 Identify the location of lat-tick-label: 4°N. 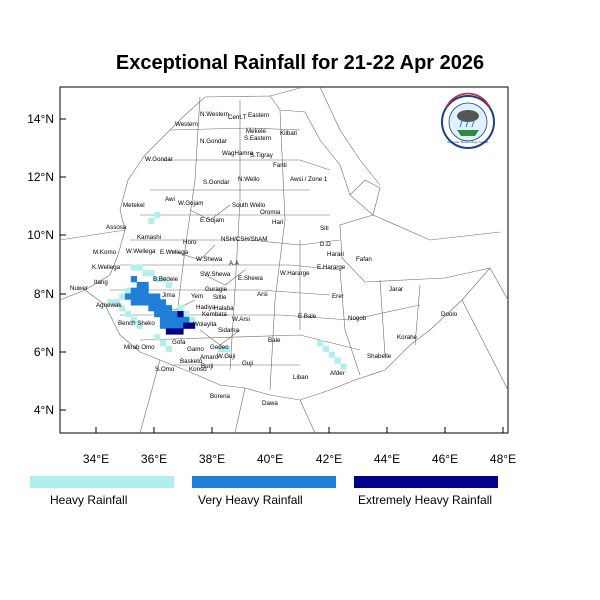
(44, 410).